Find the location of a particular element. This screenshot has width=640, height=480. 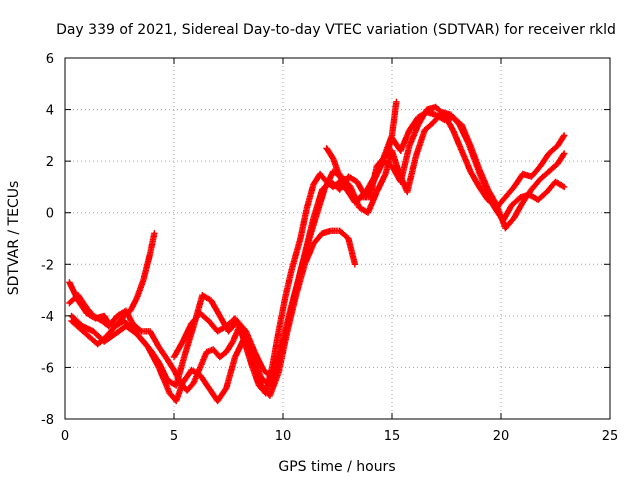

x-tick-label: 15 is located at coordinates (392, 436).